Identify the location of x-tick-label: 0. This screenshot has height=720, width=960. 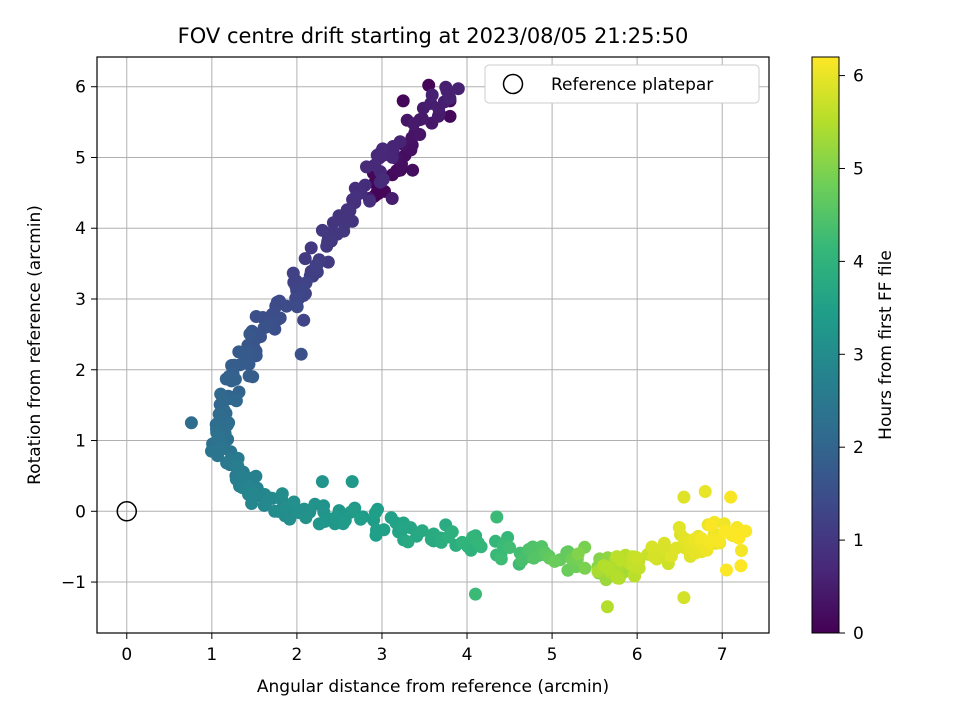
(126, 655).